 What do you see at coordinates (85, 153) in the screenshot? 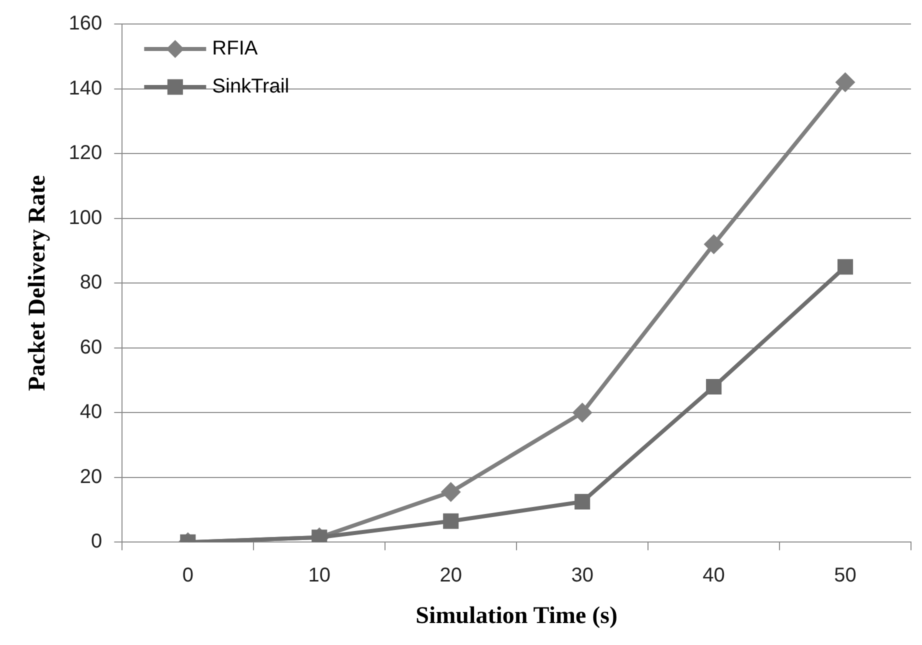
I see `y-tick-label: 120` at bounding box center [85, 153].